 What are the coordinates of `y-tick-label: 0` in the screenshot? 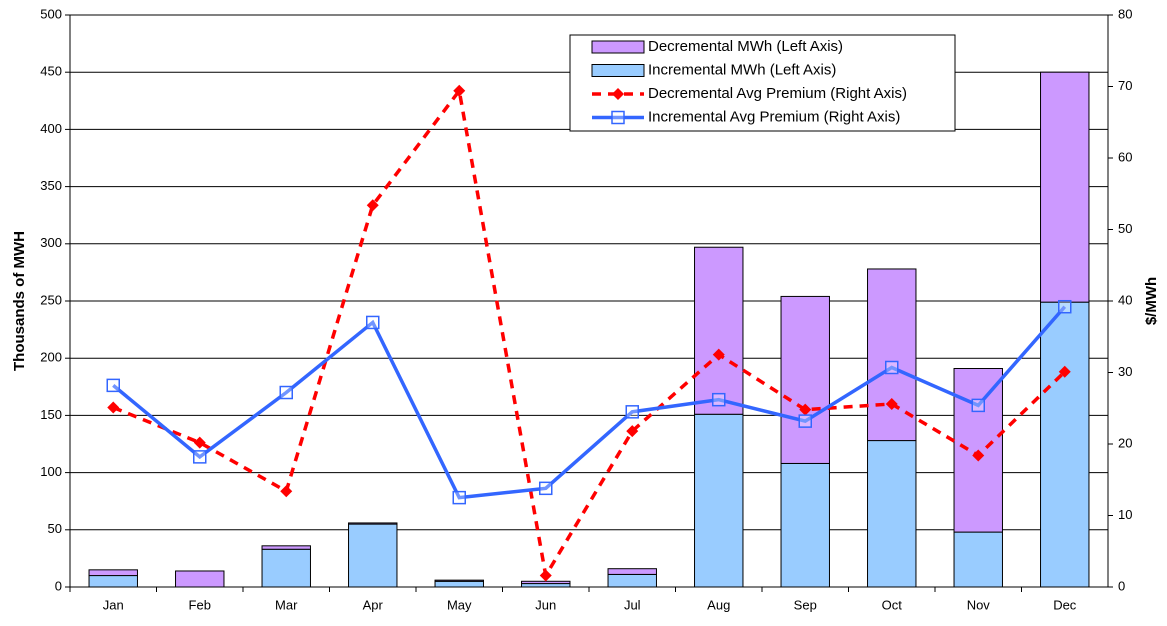 It's located at (58, 585).